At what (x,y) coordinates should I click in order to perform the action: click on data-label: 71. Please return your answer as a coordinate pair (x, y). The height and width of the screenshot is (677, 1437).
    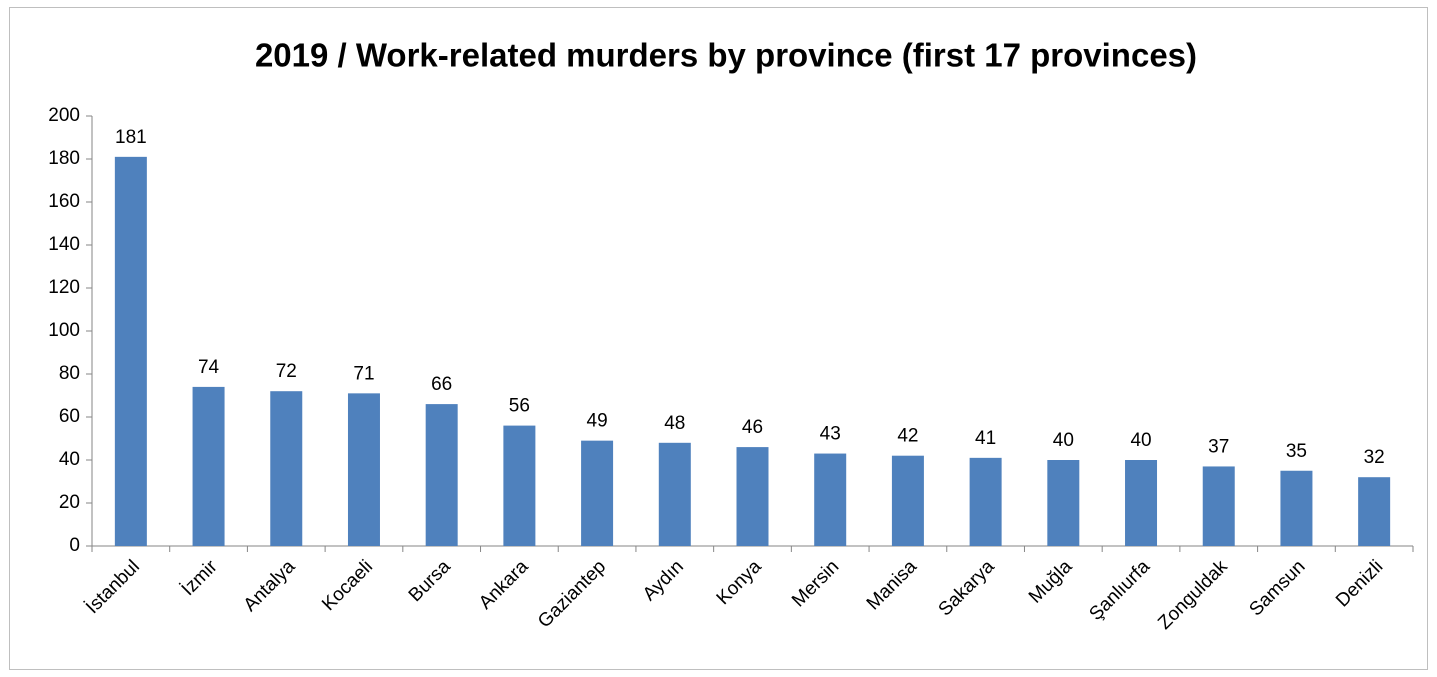
    Looking at the image, I should click on (363, 373).